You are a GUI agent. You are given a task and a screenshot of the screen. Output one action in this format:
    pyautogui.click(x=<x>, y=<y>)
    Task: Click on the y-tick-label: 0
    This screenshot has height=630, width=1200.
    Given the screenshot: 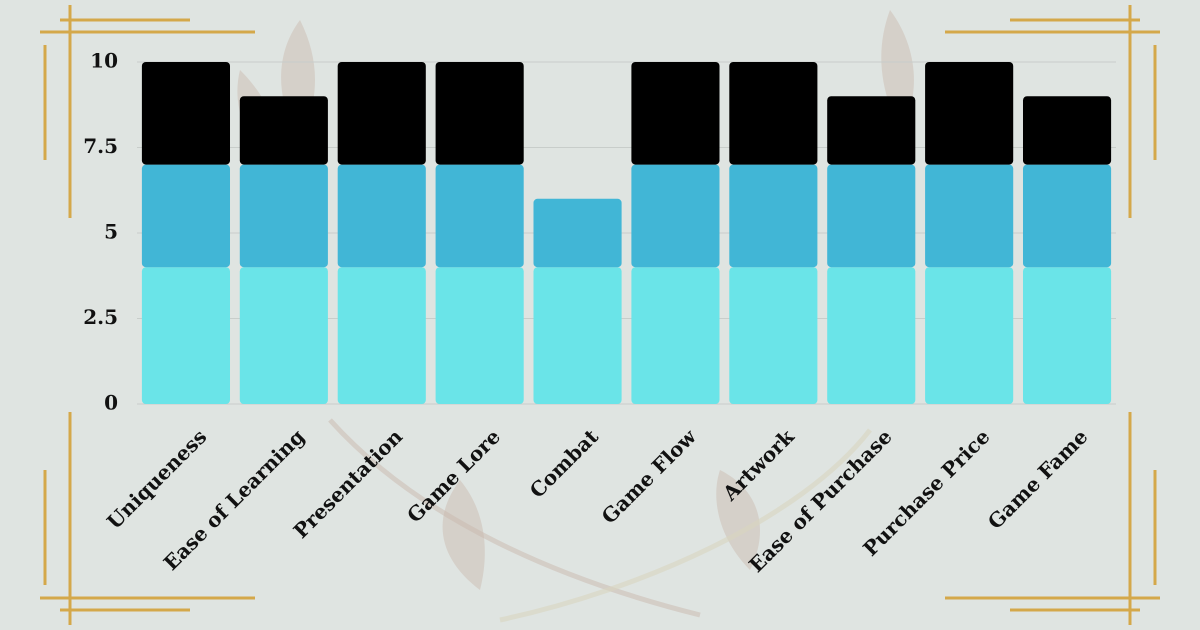 What is the action you would take?
    pyautogui.click(x=111, y=403)
    